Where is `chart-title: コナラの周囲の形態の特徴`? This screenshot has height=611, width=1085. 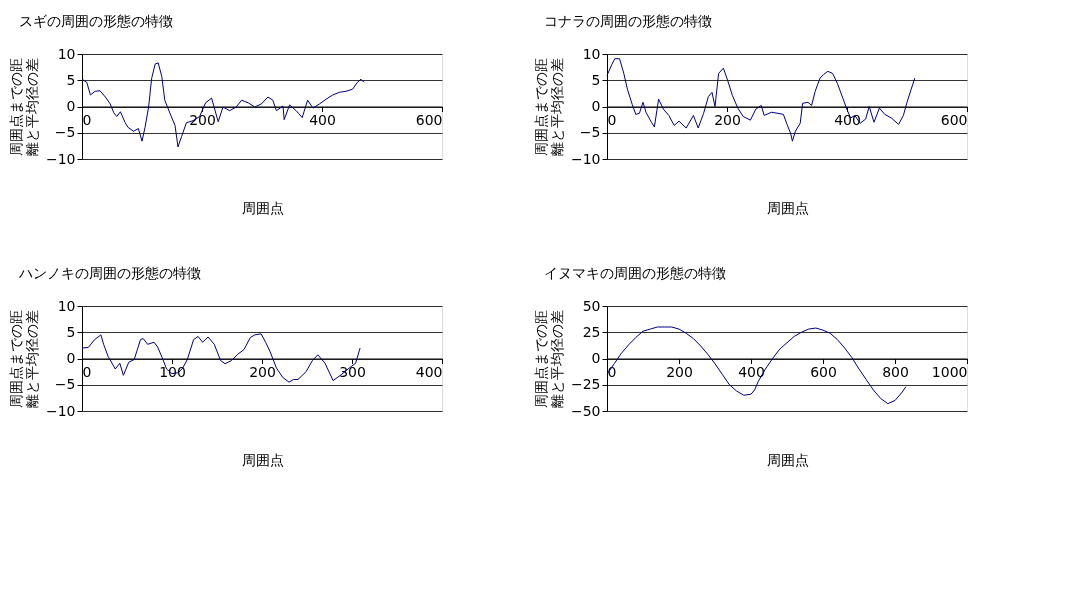 chart-title: コナラの周囲の形態の特徴 is located at coordinates (628, 21).